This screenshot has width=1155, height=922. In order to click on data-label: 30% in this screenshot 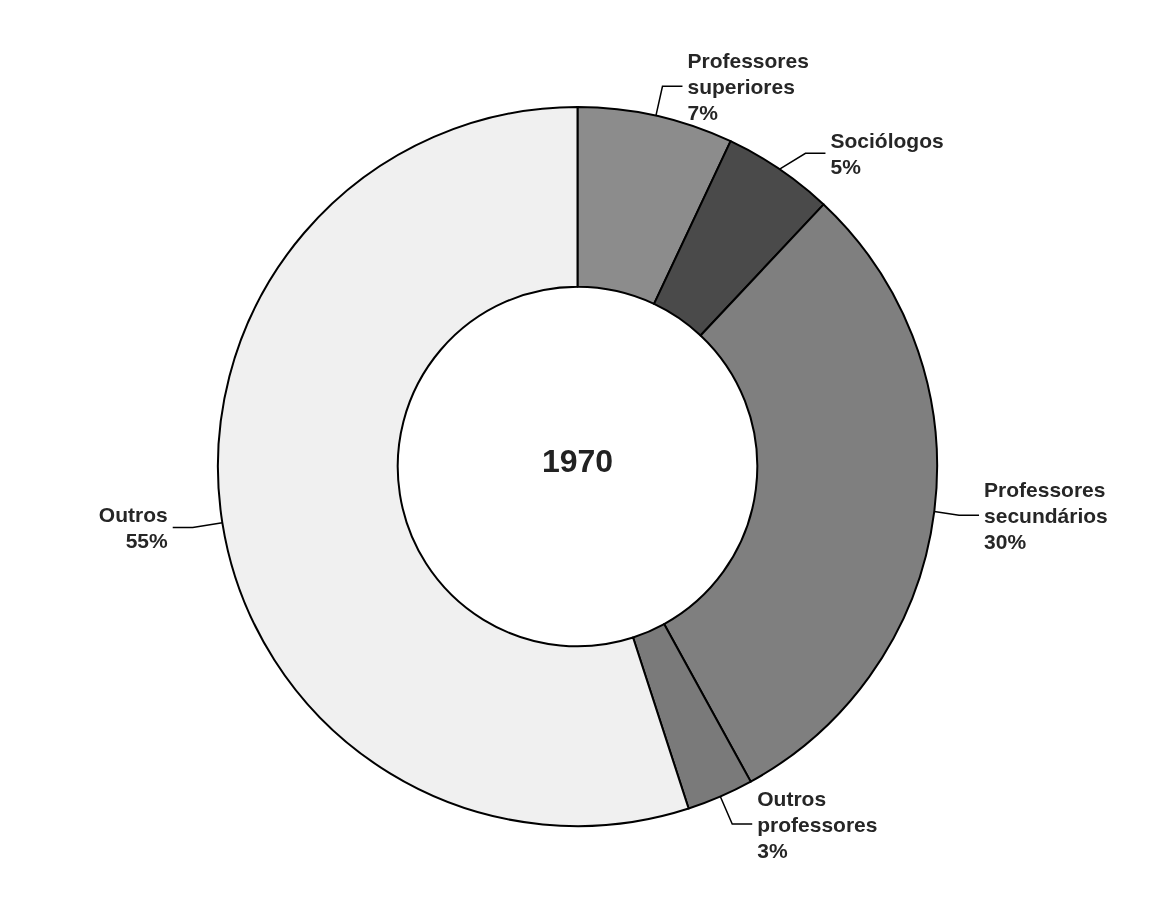, I will do `click(1005, 541)`.